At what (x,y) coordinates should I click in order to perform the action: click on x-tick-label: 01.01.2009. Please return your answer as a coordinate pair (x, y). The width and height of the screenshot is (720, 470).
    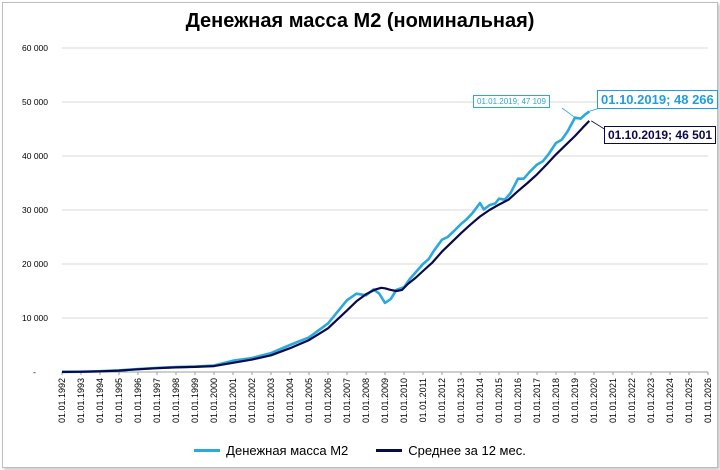
    Looking at the image, I should click on (385, 400).